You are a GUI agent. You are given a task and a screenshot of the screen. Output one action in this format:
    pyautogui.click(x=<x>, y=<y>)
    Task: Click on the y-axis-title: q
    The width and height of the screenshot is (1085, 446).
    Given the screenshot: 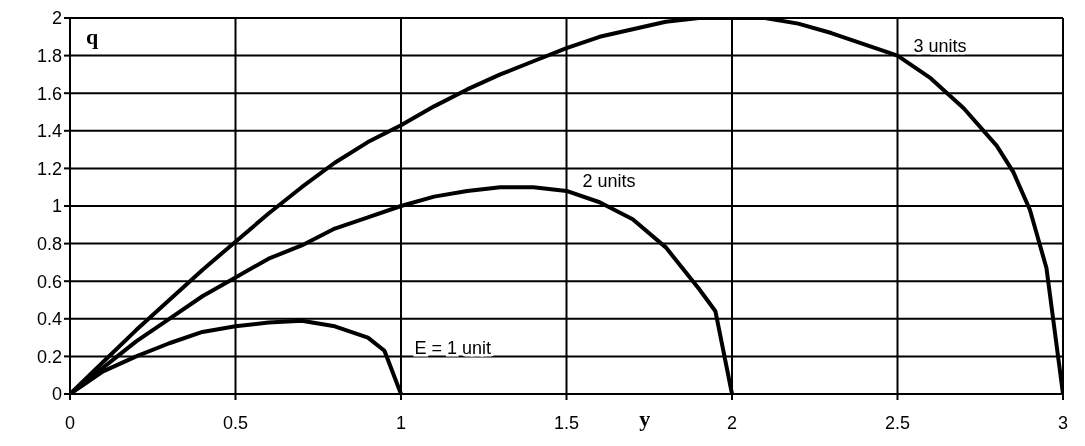 What is the action you would take?
    pyautogui.click(x=92, y=37)
    